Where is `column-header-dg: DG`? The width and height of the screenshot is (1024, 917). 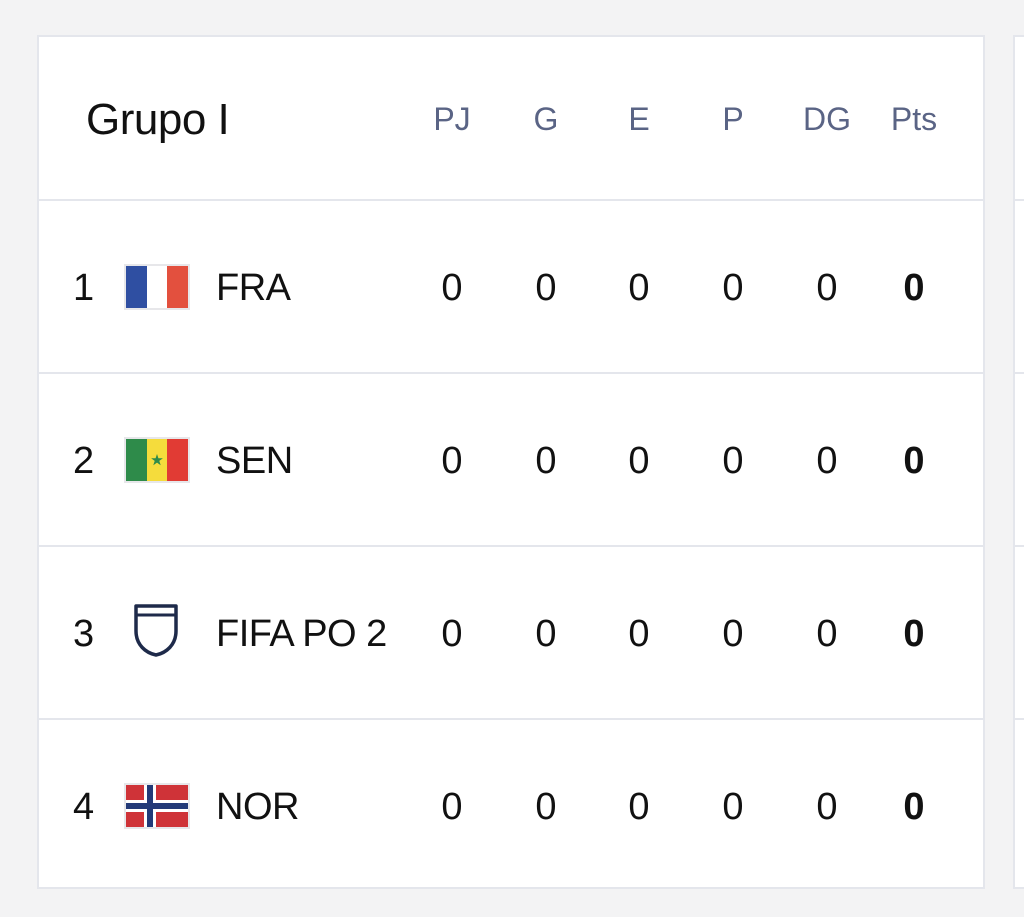 column-header-dg: DG is located at coordinates (827, 119).